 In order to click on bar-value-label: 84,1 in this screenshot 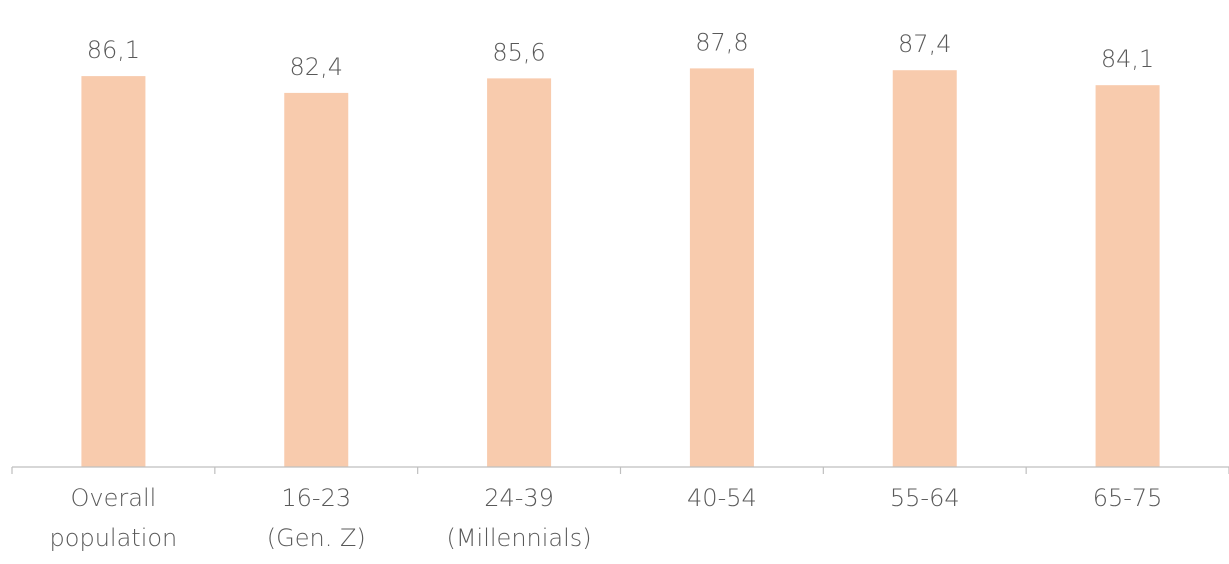, I will do `click(1127, 59)`.